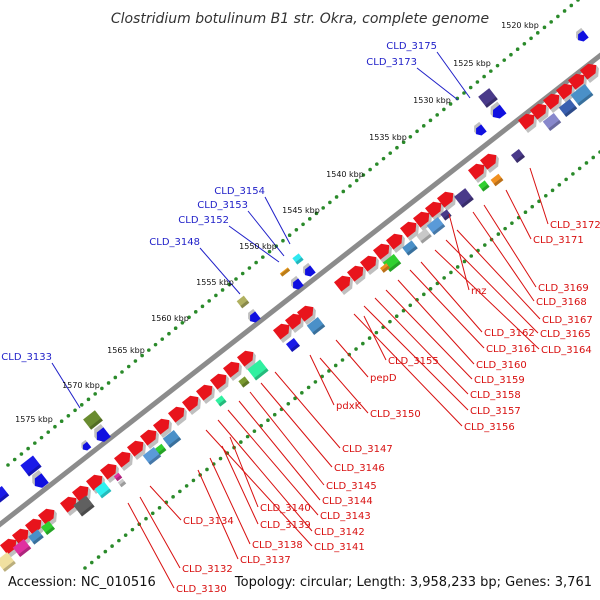 The width and height of the screenshot is (600, 600). Describe the element at coordinates (359, 468) in the screenshot. I see `reverse-gene-label: CLD_3146` at that location.